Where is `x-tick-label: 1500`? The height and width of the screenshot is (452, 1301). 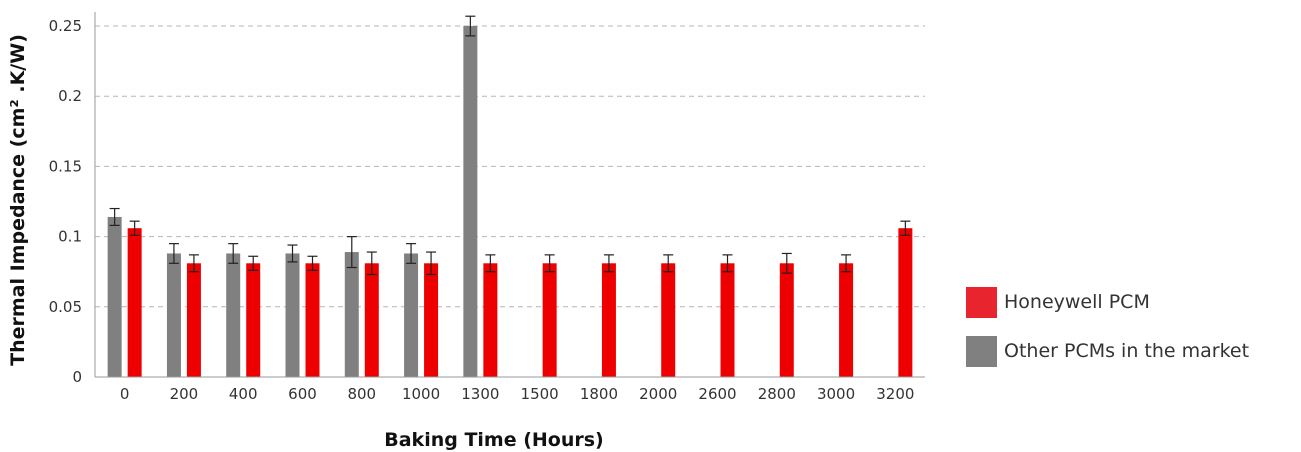
x-tick-label: 1500 is located at coordinates (540, 394).